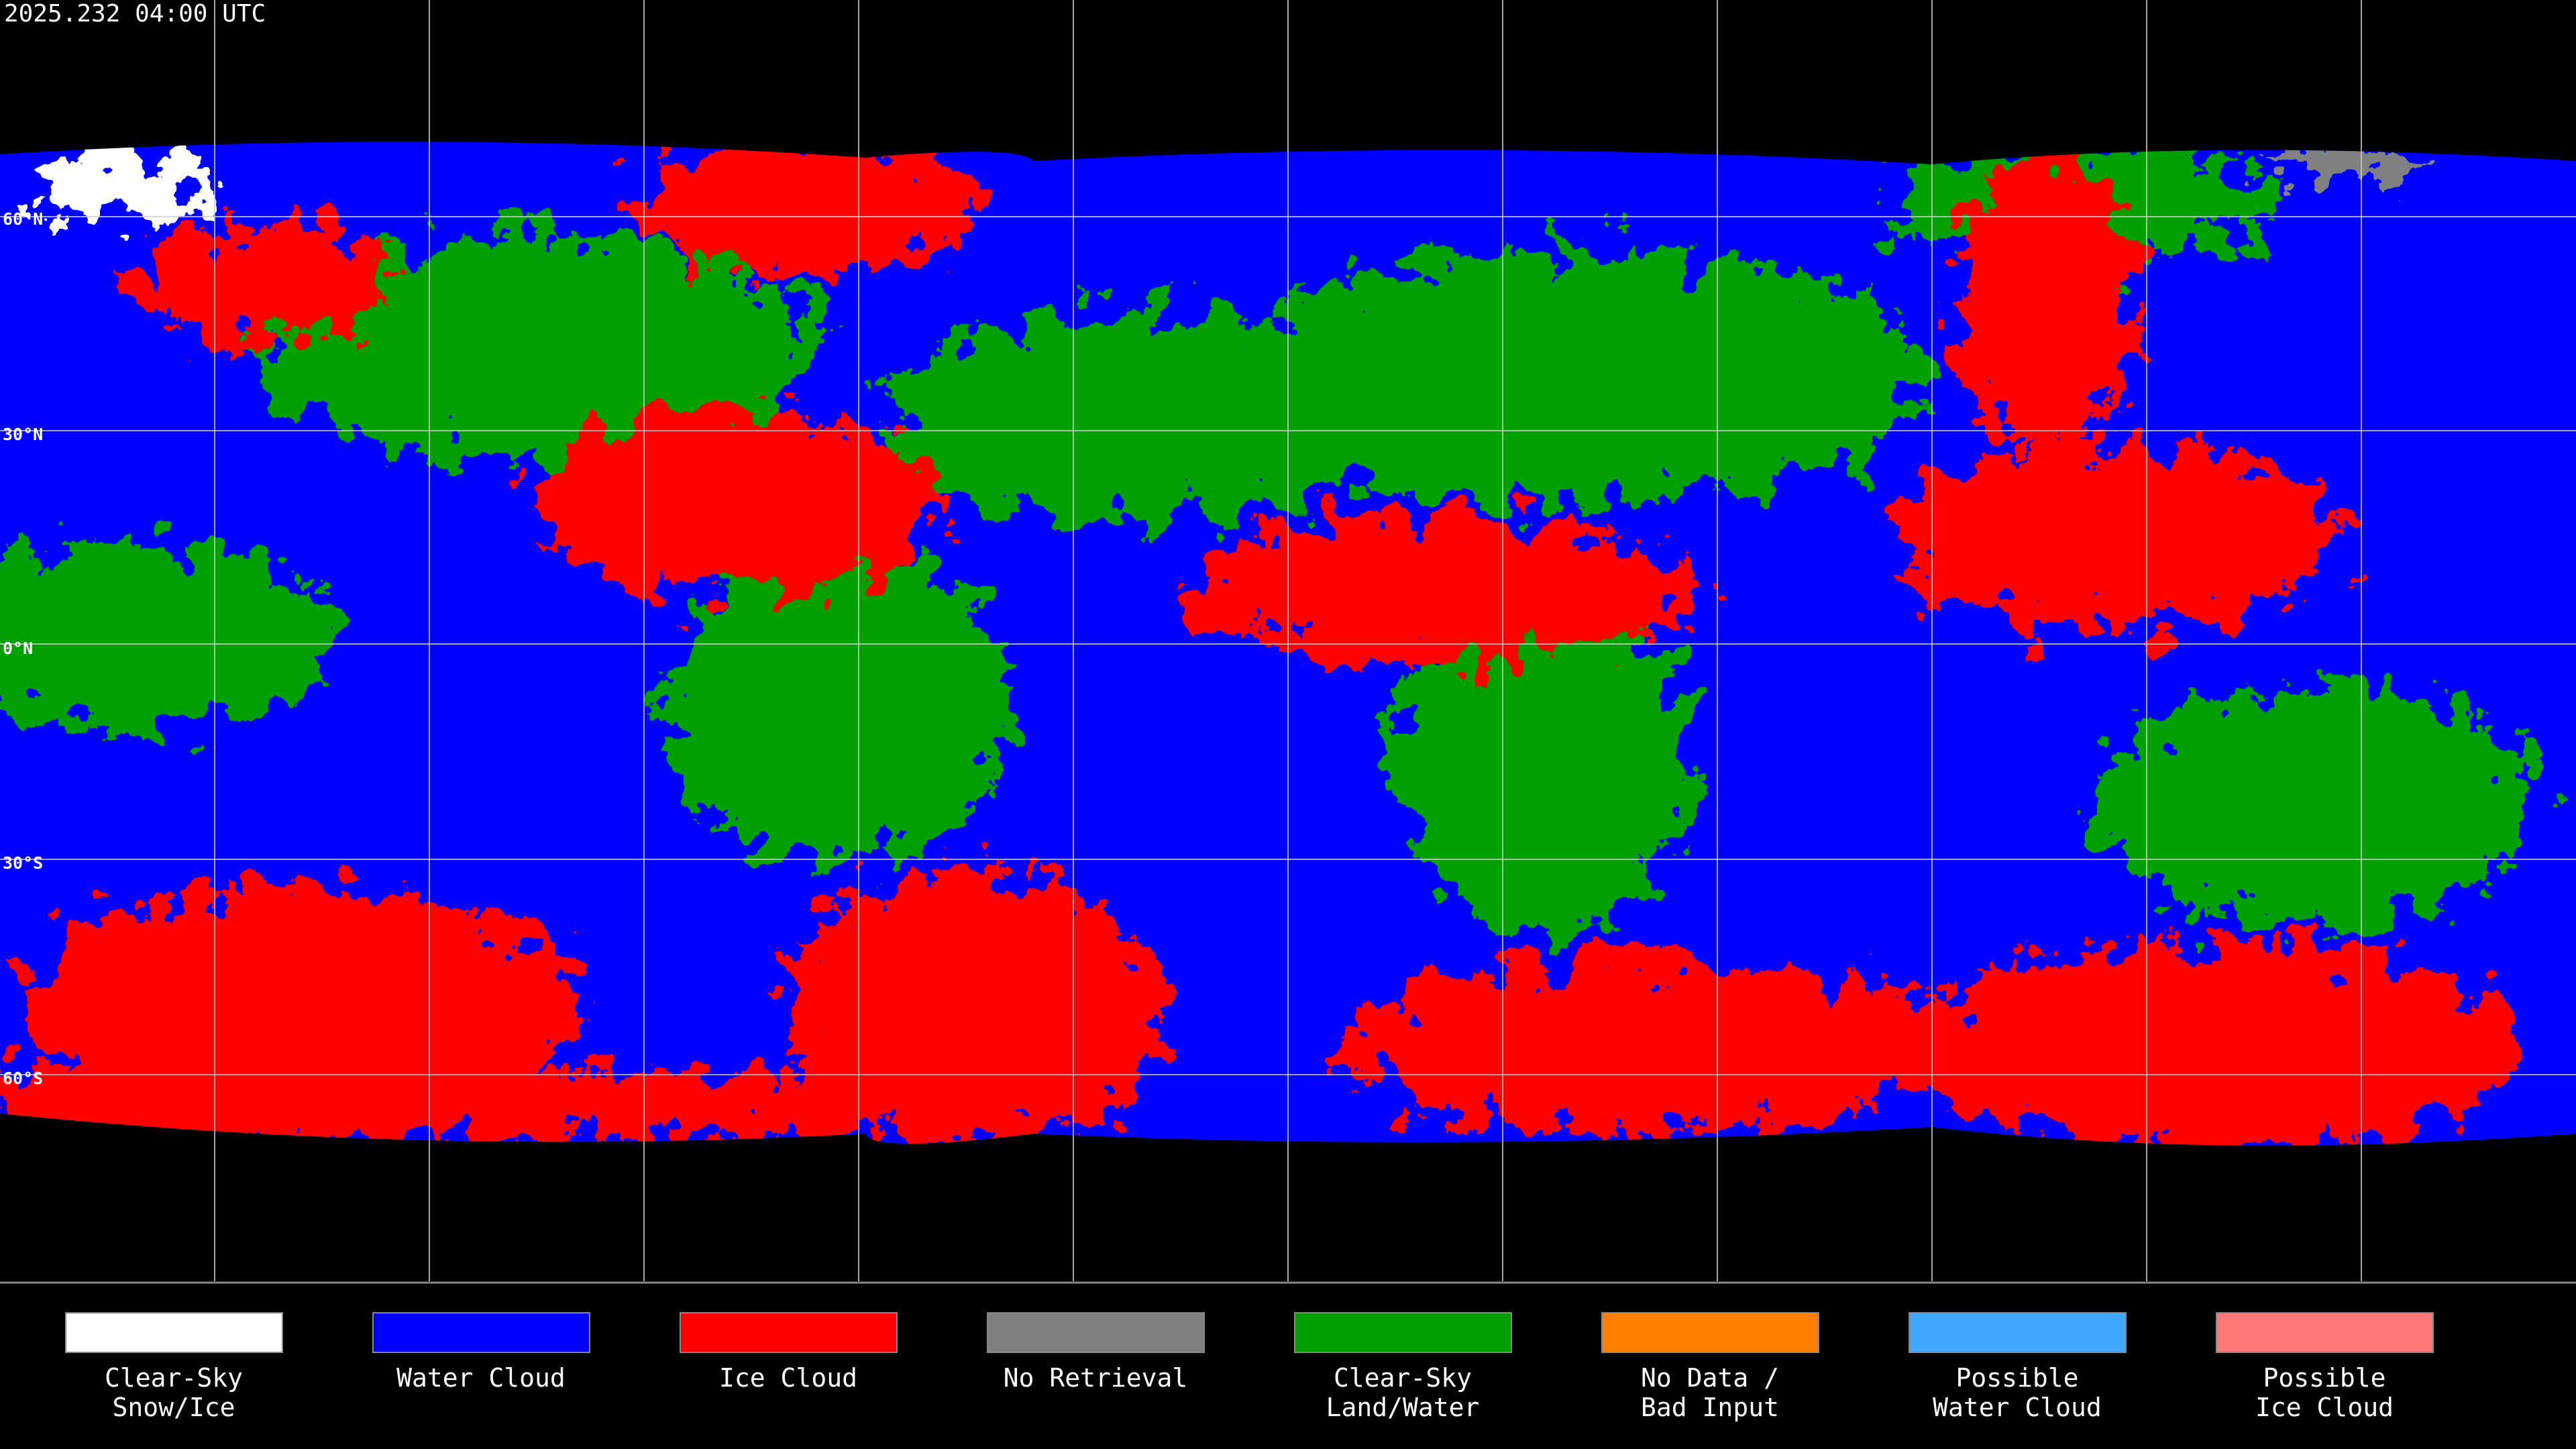 Image resolution: width=2576 pixels, height=1449 pixels. What do you see at coordinates (18, 648) in the screenshot?
I see `latitude-label: 0°N` at bounding box center [18, 648].